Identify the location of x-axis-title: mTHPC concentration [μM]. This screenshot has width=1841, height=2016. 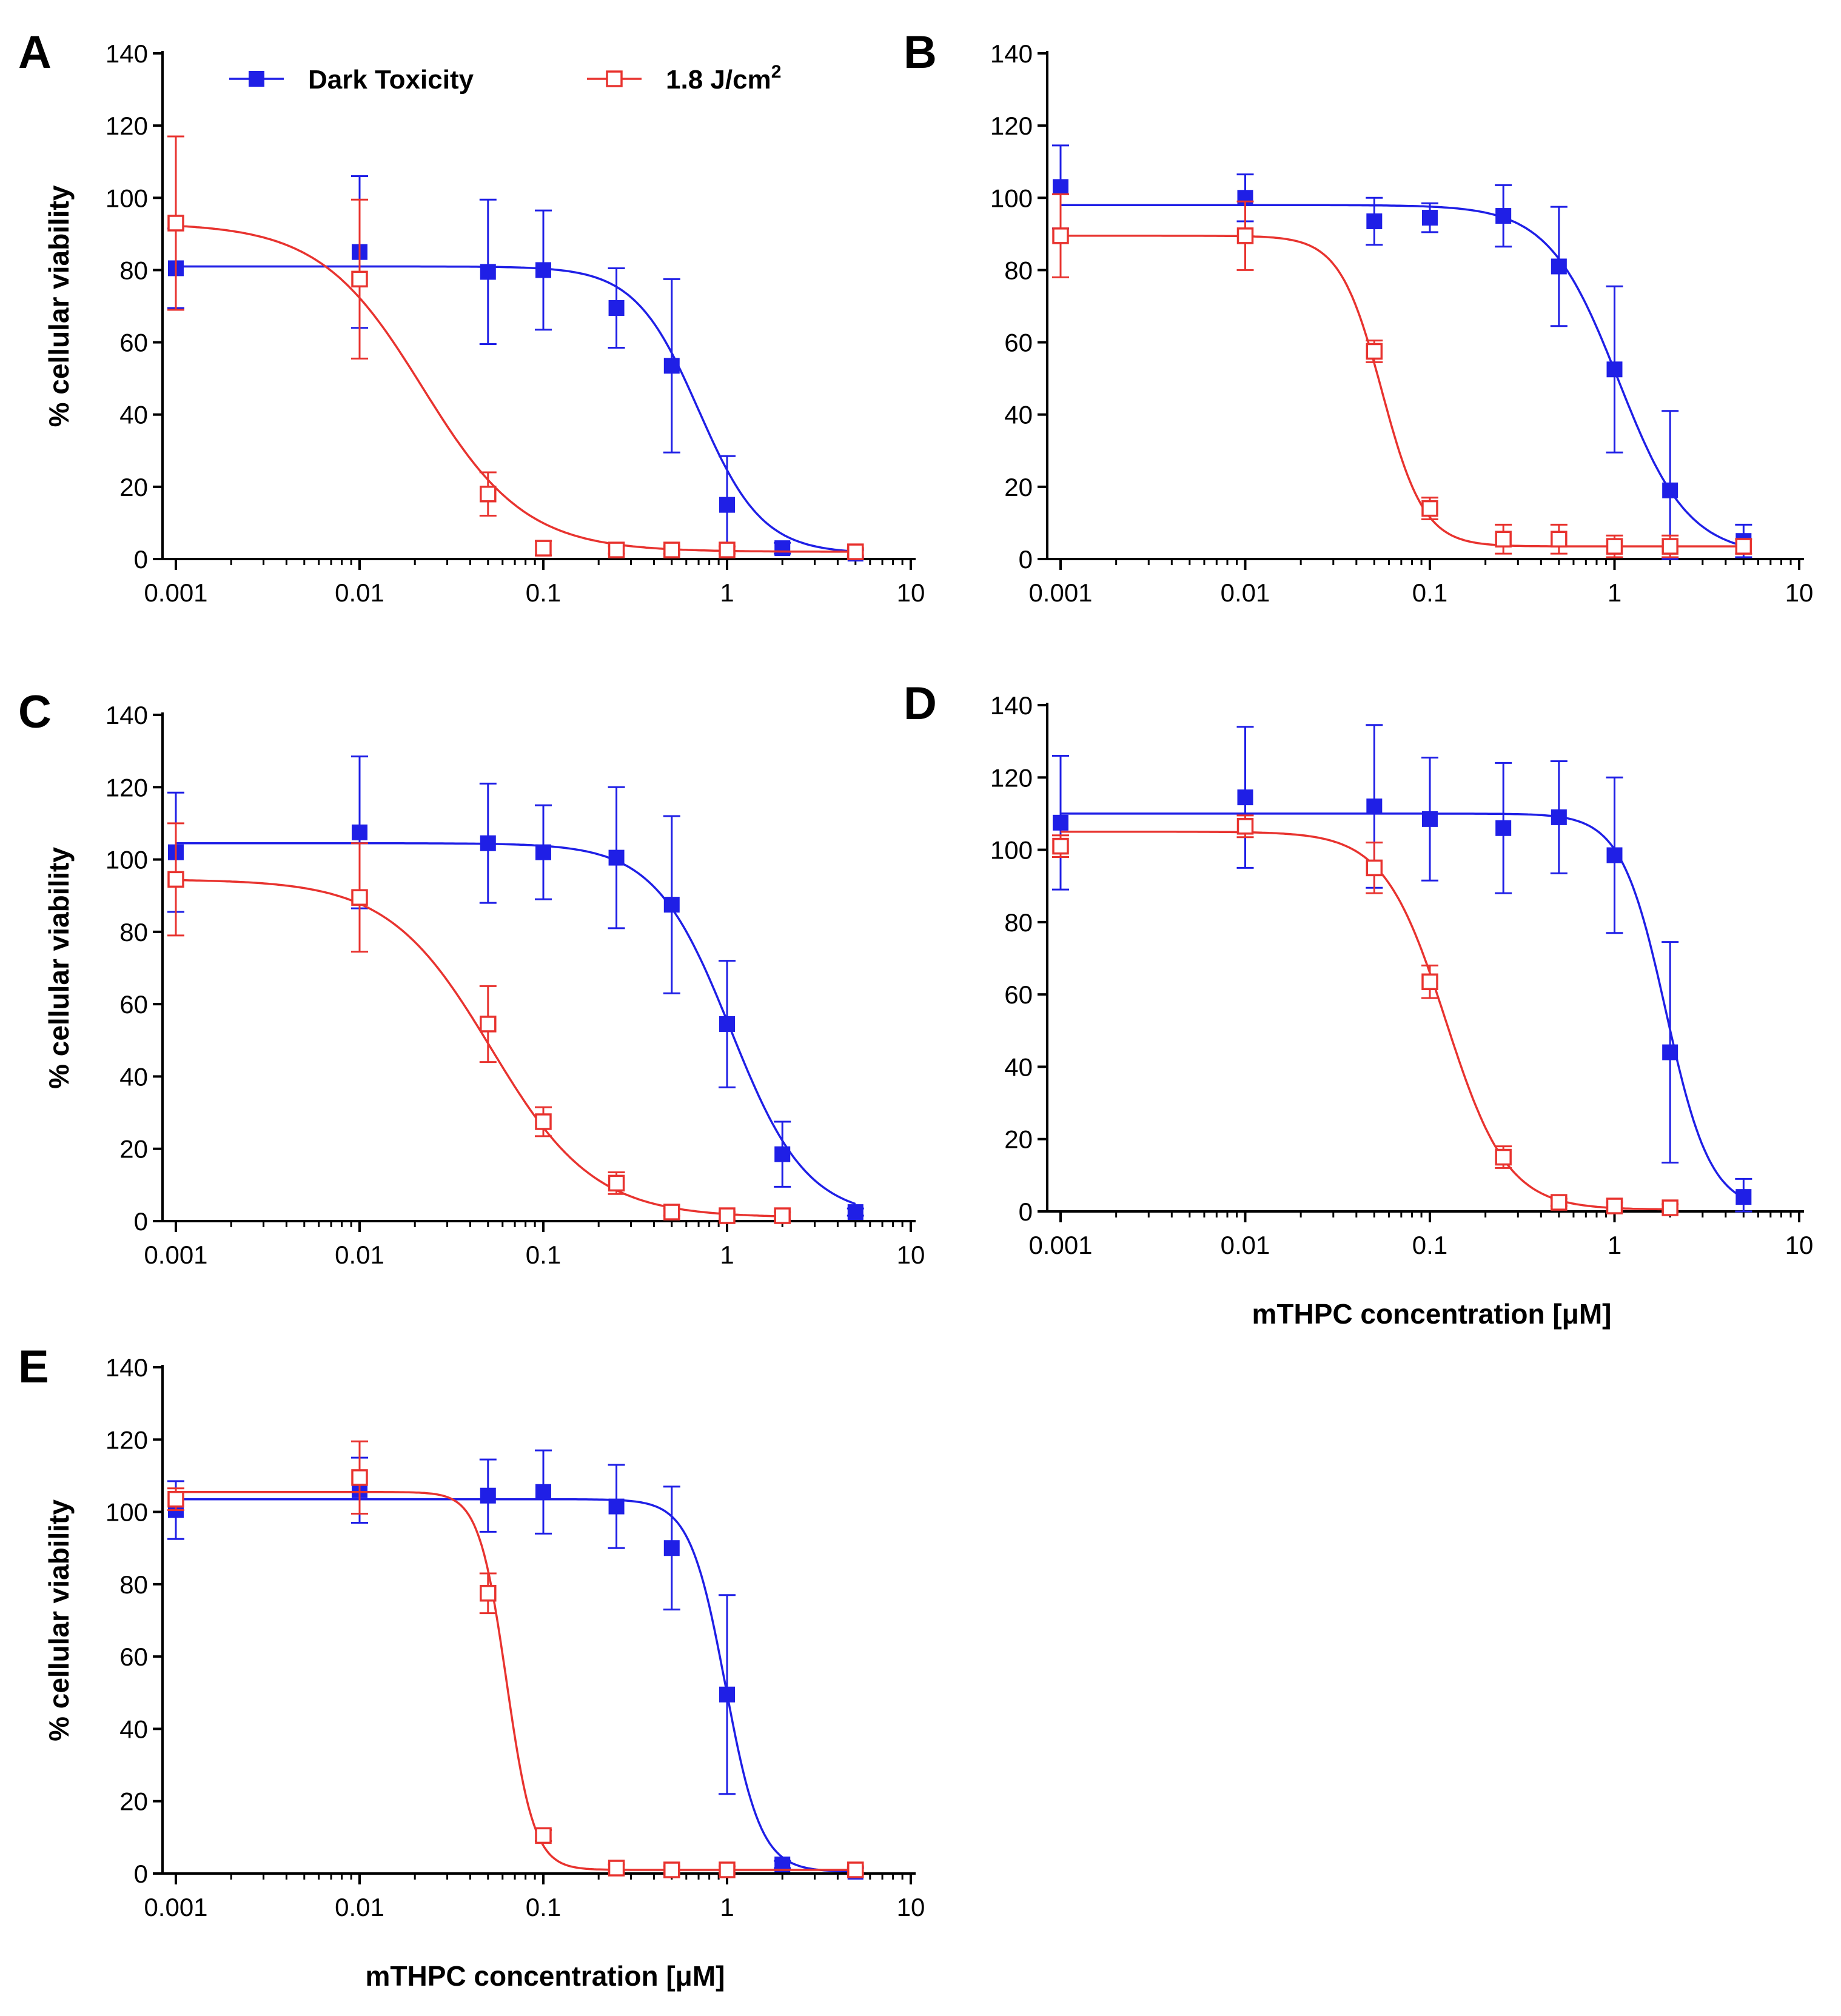
(1432, 1314).